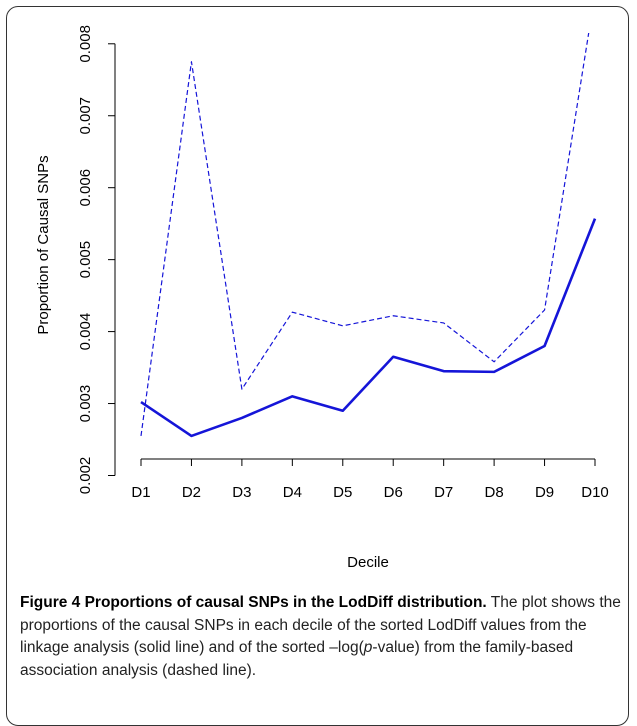 Image resolution: width=637 pixels, height=726 pixels. What do you see at coordinates (241, 492) in the screenshot?
I see `x-tick-label: D3` at bounding box center [241, 492].